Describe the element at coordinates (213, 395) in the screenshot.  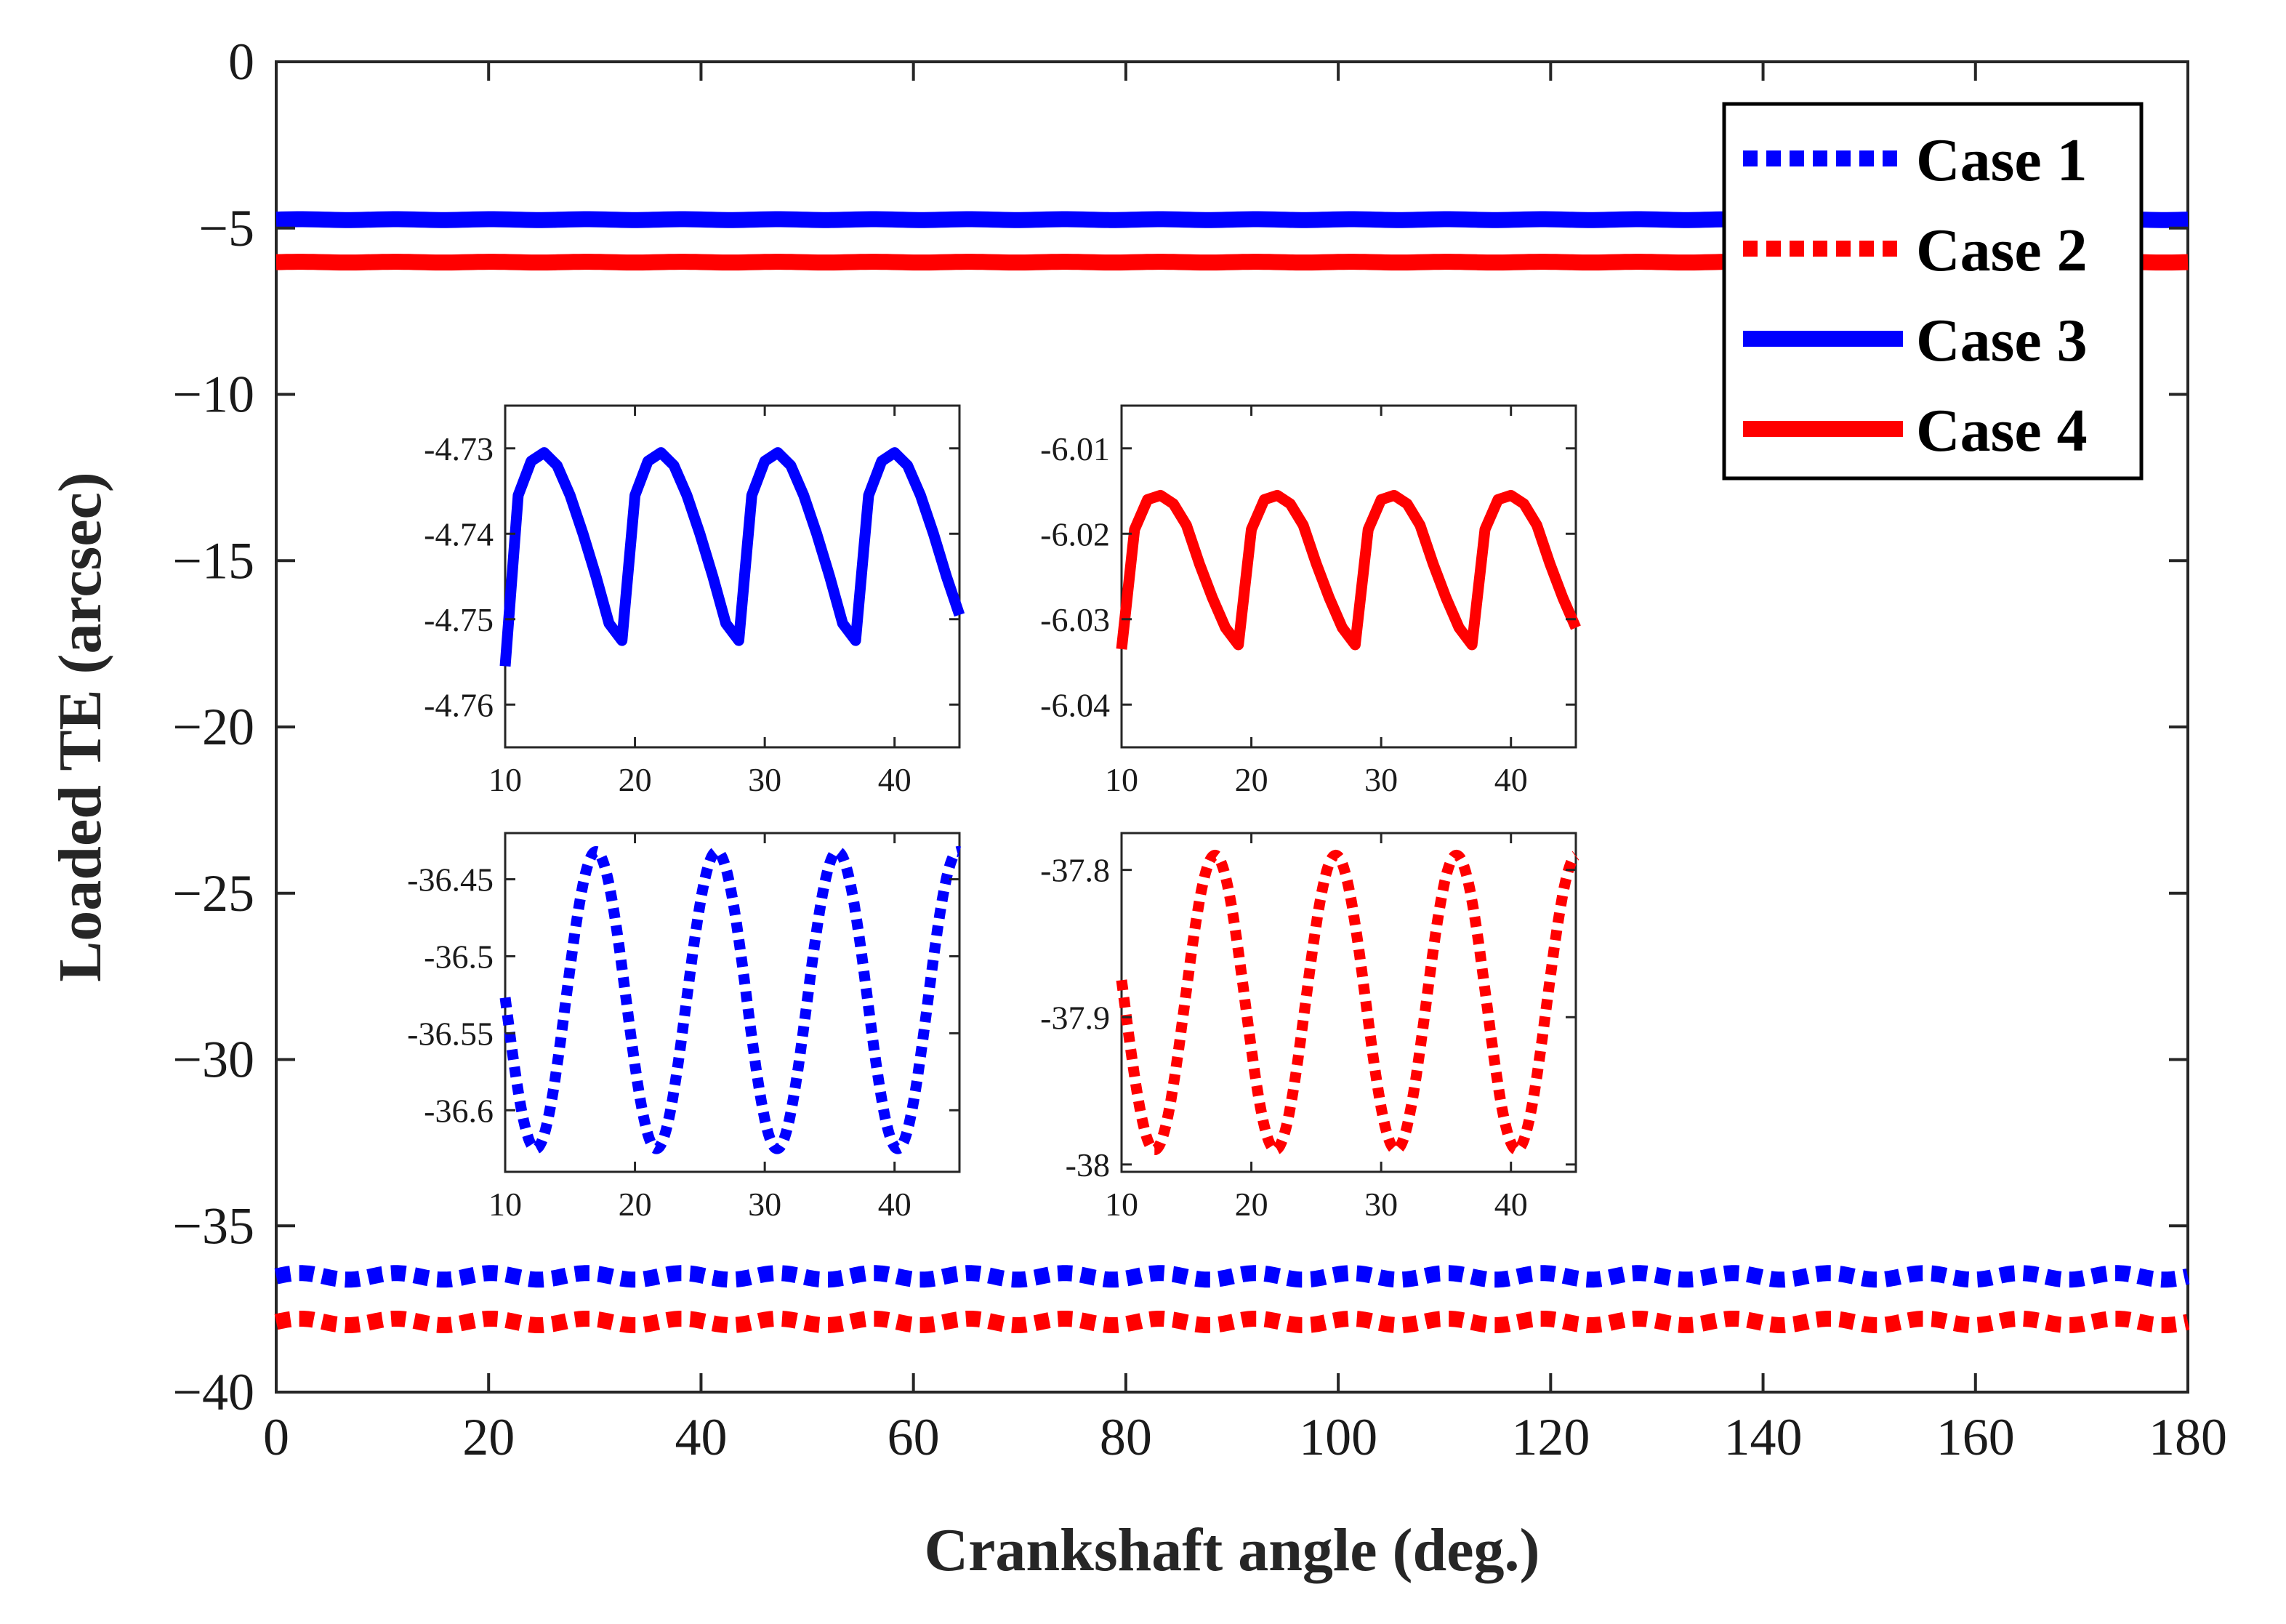
I see `y-tick-label: −10` at that location.